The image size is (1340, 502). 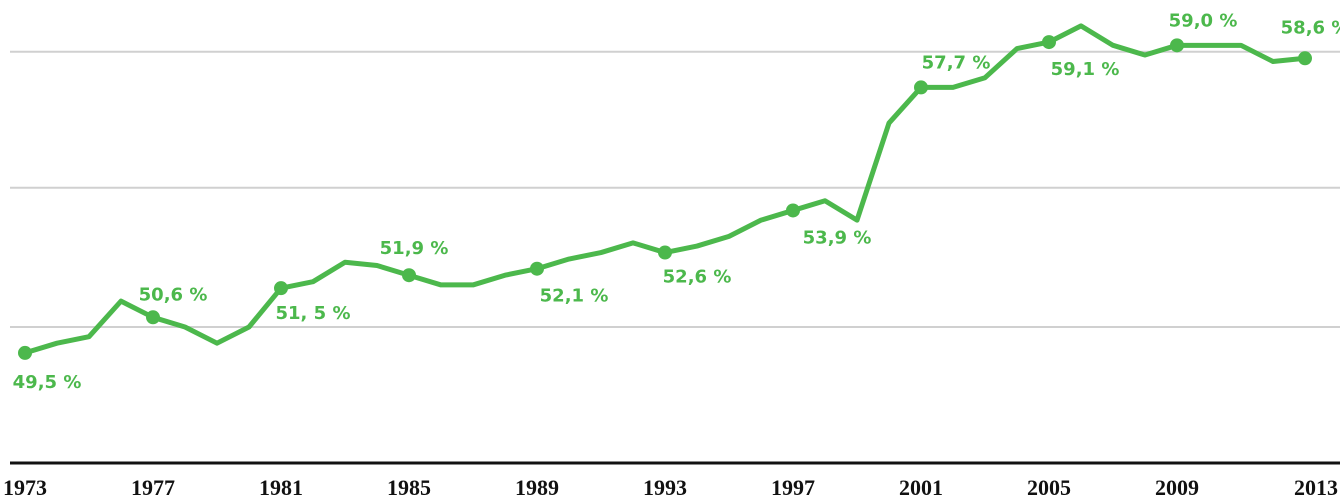 What do you see at coordinates (1177, 487) in the screenshot?
I see `x-tick-label: 2009` at bounding box center [1177, 487].